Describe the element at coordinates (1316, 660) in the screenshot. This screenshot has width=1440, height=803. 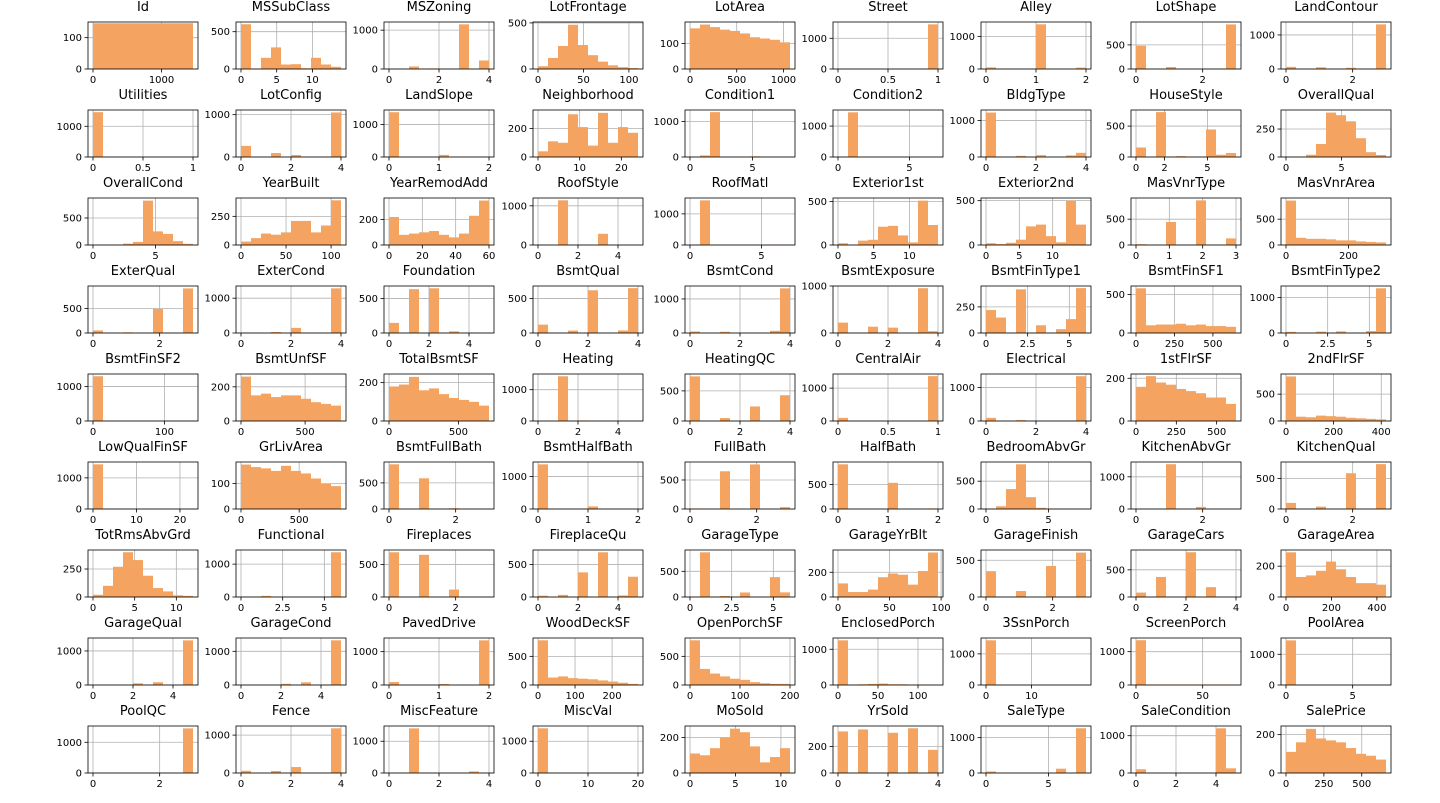
I see `histogram-poolarea: PoolArea 0 5 0 1000` at that location.